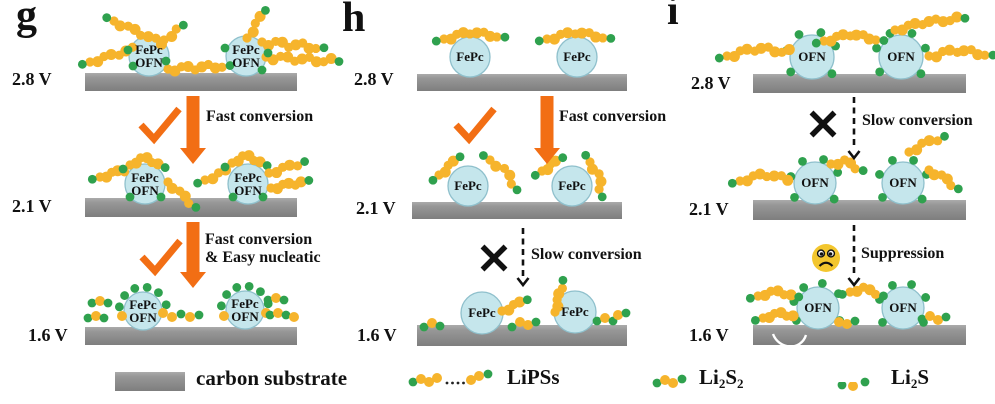  I want to click on catalyst-label: FePc, so click(482, 312).